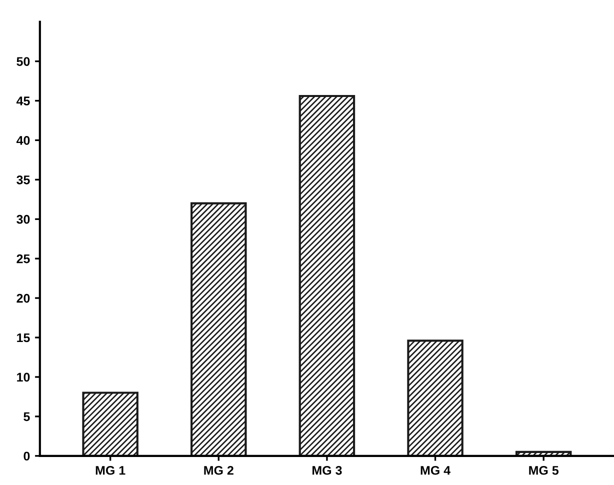 This screenshot has height=485, width=614. Describe the element at coordinates (219, 470) in the screenshot. I see `x-tick-label: MG 2` at that location.